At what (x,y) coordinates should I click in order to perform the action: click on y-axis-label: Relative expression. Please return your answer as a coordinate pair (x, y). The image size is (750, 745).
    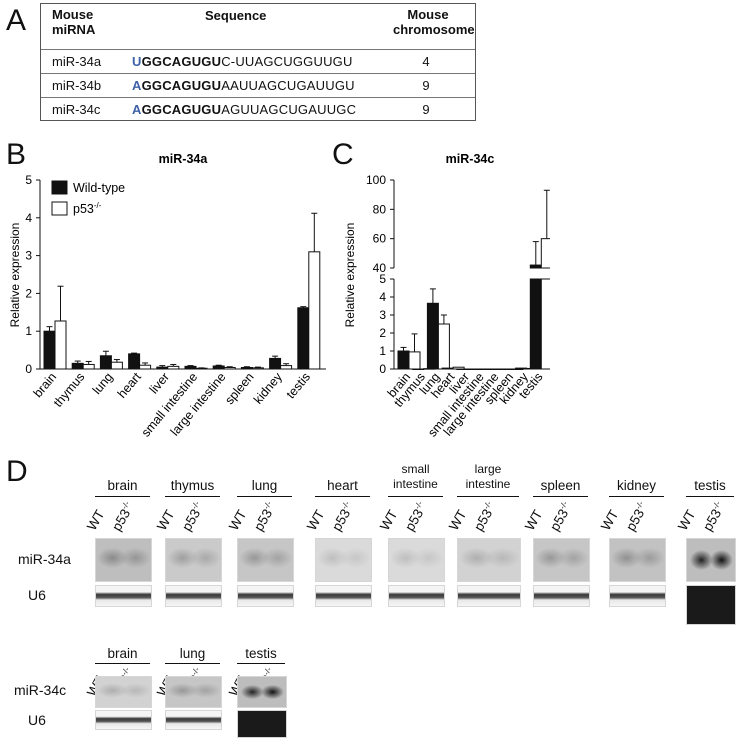
    Looking at the image, I should click on (350, 275).